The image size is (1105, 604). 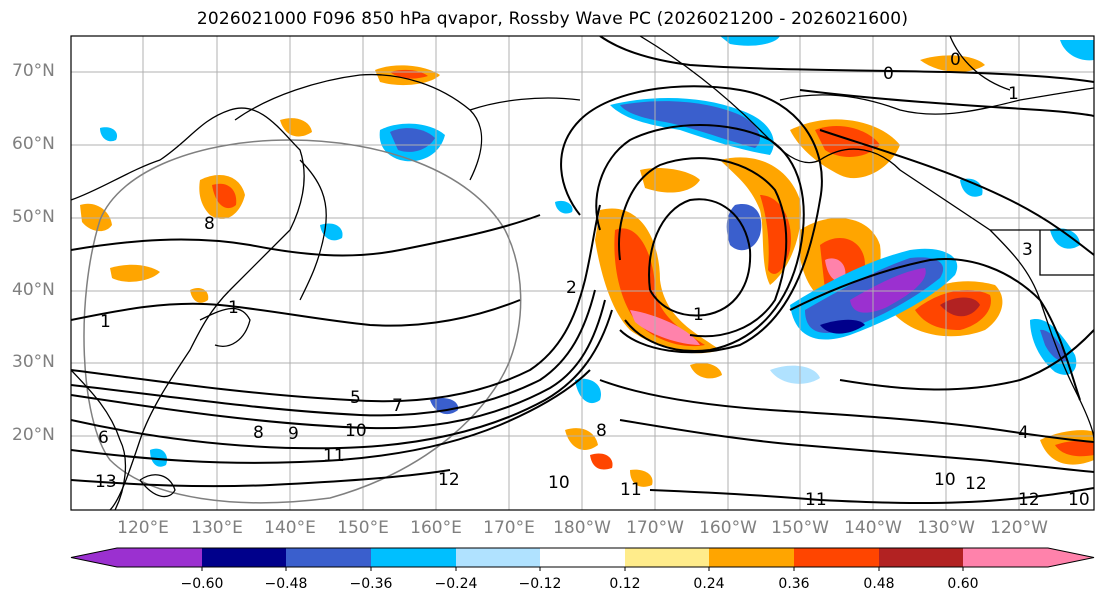 What do you see at coordinates (1023, 433) in the screenshot?
I see `contour-label: 4` at bounding box center [1023, 433].